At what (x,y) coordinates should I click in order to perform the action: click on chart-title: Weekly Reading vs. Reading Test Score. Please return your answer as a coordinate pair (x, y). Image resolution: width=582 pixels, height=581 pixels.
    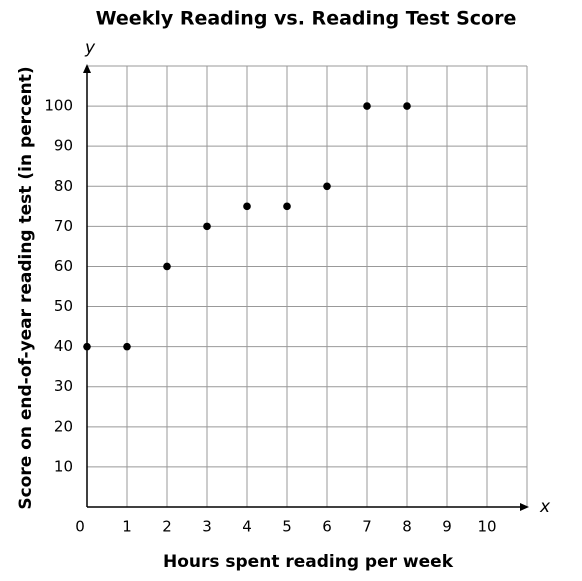
    Looking at the image, I should click on (306, 19).